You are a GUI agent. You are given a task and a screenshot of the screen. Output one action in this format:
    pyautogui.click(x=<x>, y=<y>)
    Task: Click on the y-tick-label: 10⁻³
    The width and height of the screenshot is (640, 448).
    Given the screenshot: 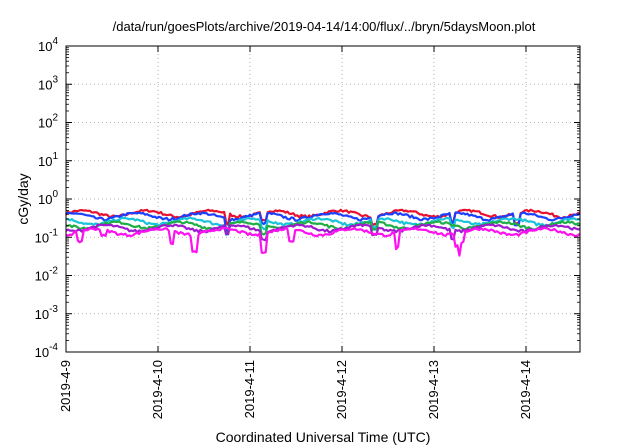 What is the action you would take?
    pyautogui.click(x=47, y=313)
    